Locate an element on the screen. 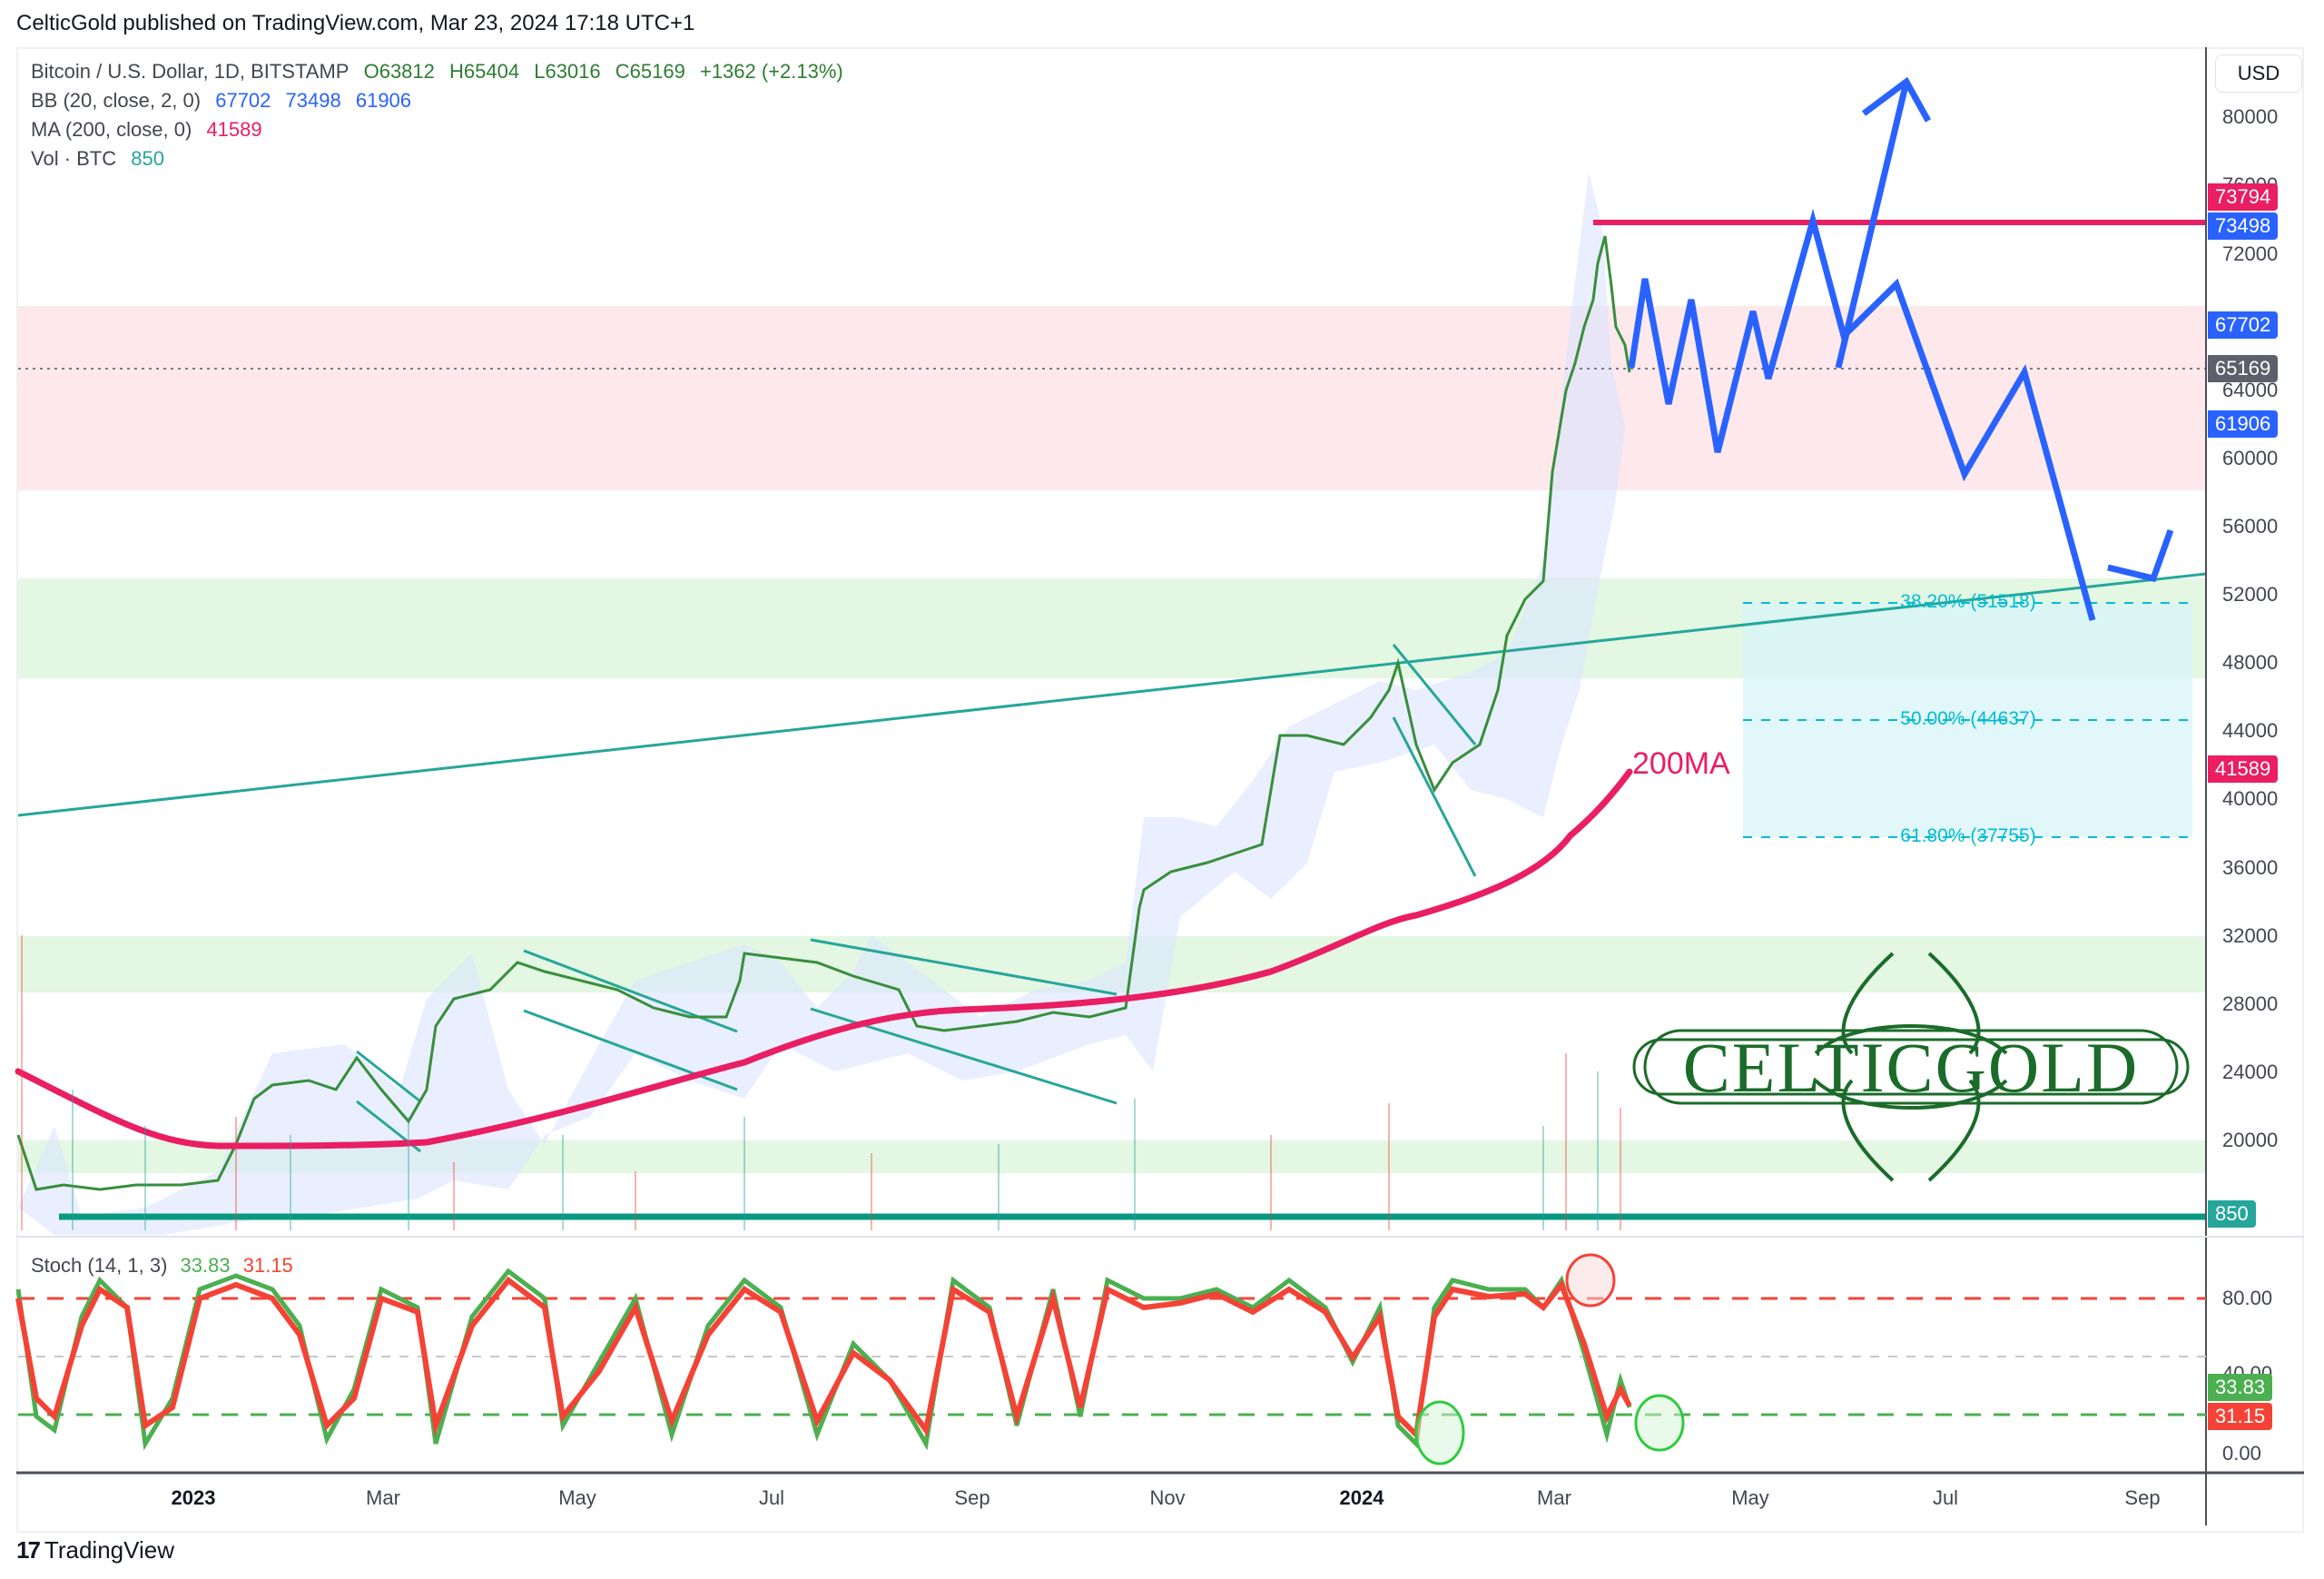 The height and width of the screenshot is (1579, 2324). ma-value: 41589 is located at coordinates (234, 129).